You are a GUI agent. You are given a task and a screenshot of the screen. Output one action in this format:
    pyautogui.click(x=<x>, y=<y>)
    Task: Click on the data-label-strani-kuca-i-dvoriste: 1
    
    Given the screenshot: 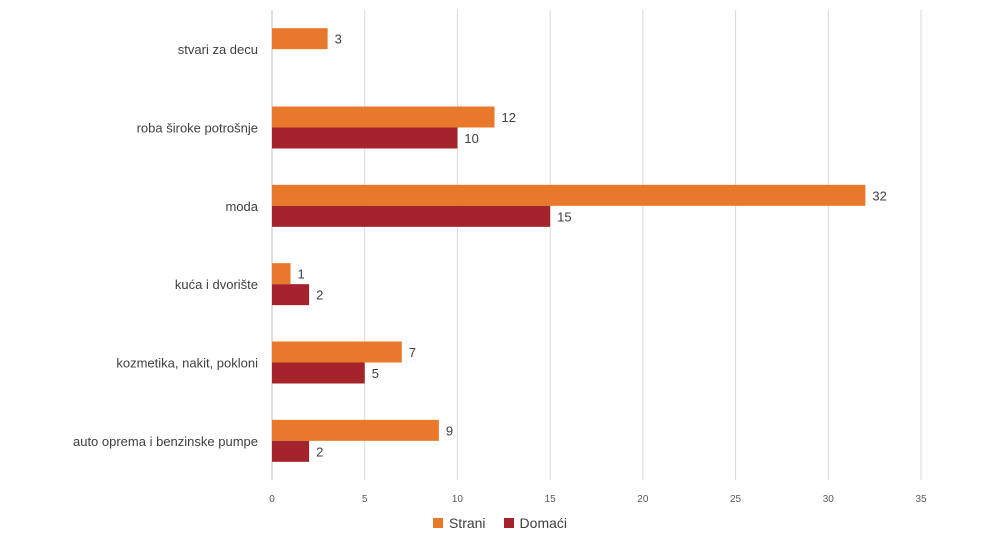 What is the action you would take?
    pyautogui.click(x=301, y=274)
    